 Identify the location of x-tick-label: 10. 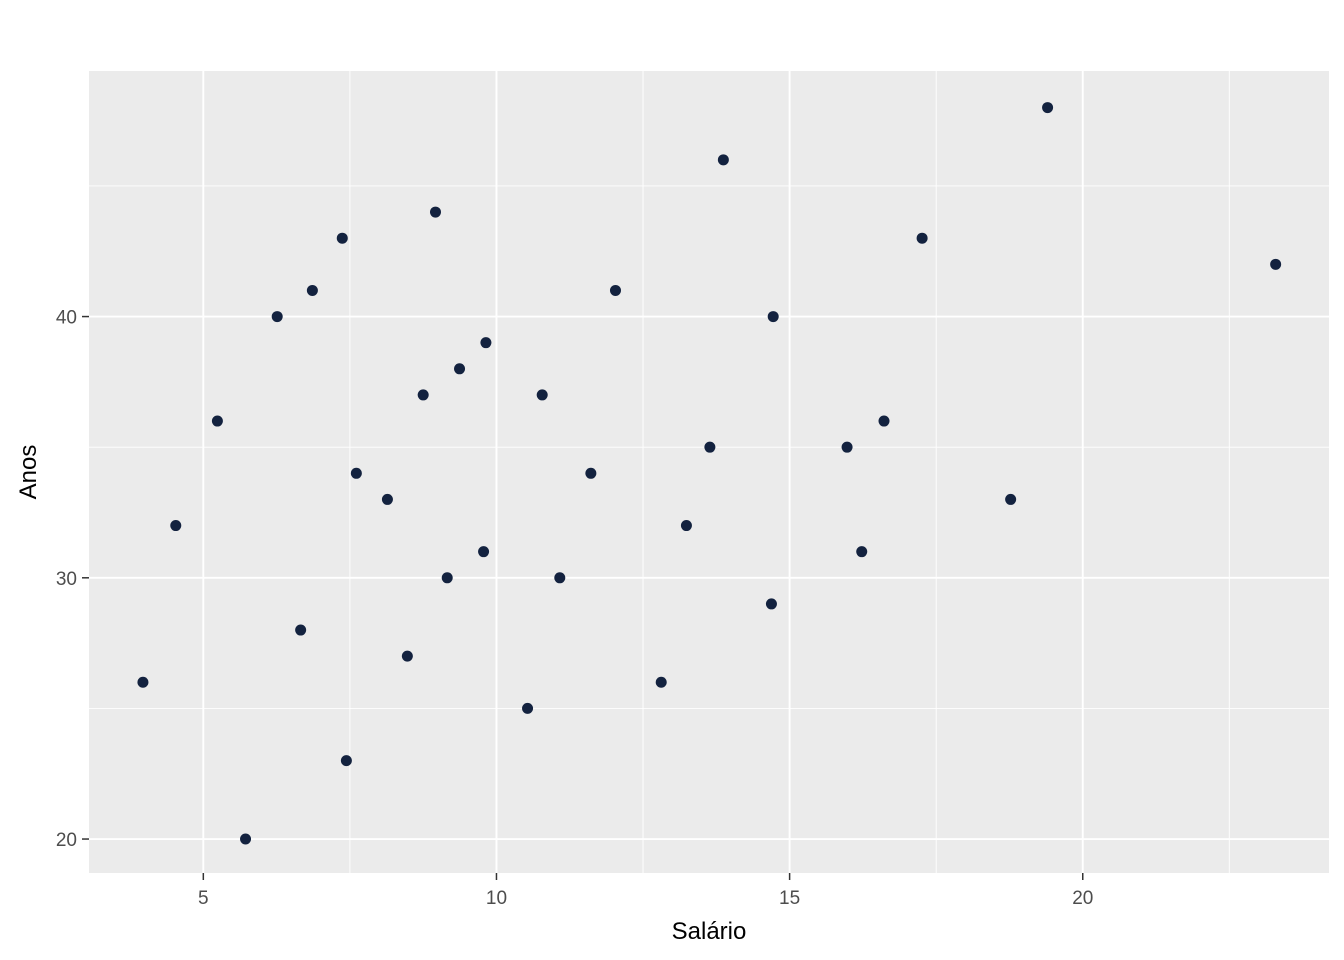
(496, 898).